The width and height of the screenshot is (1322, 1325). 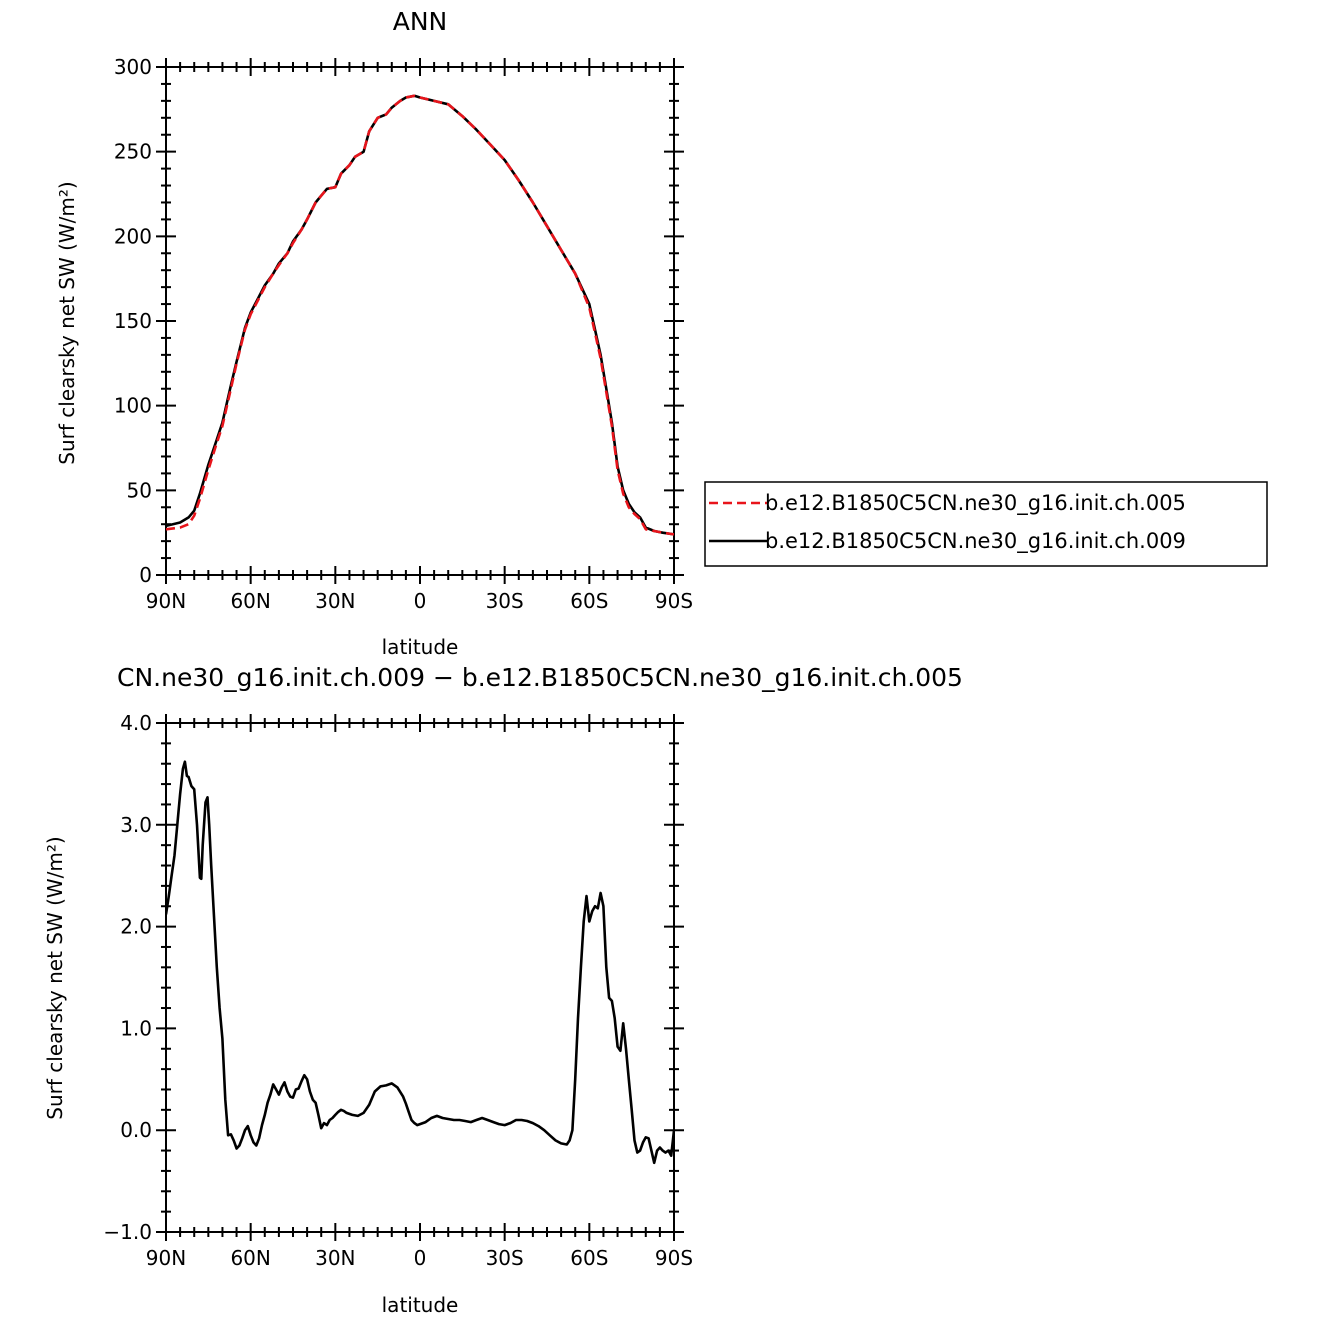 I want to click on chart-1-ytick-label: 250, so click(x=133, y=152).